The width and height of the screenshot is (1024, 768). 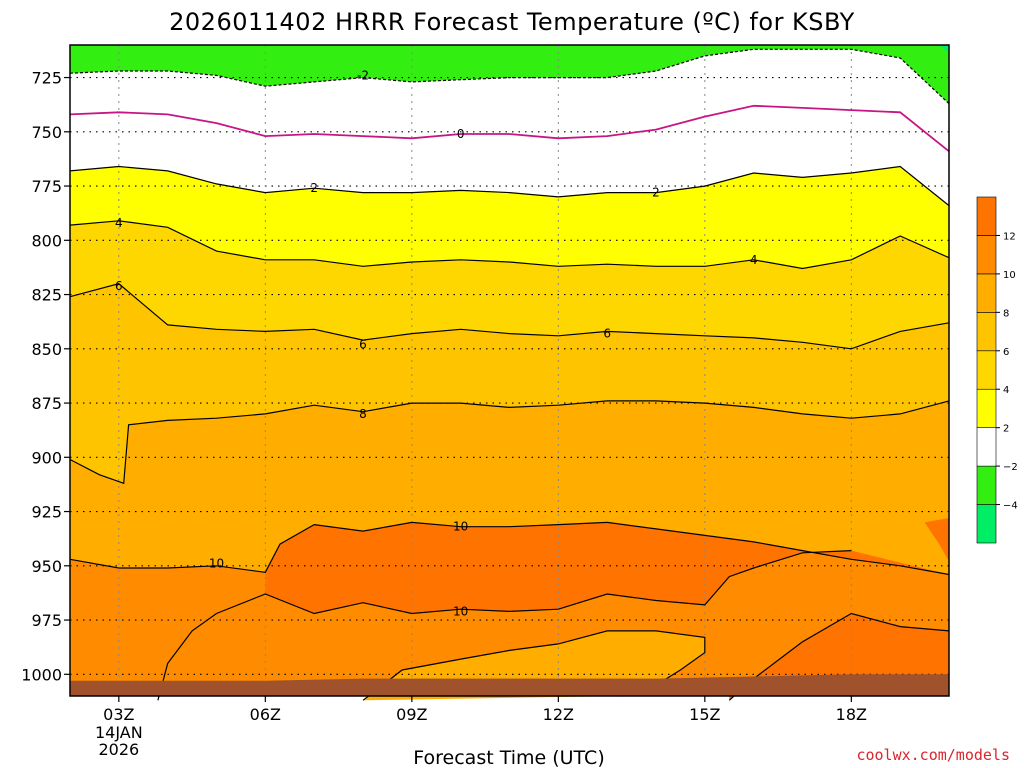 What do you see at coordinates (46, 566) in the screenshot?
I see `y-tick-label: 950` at bounding box center [46, 566].